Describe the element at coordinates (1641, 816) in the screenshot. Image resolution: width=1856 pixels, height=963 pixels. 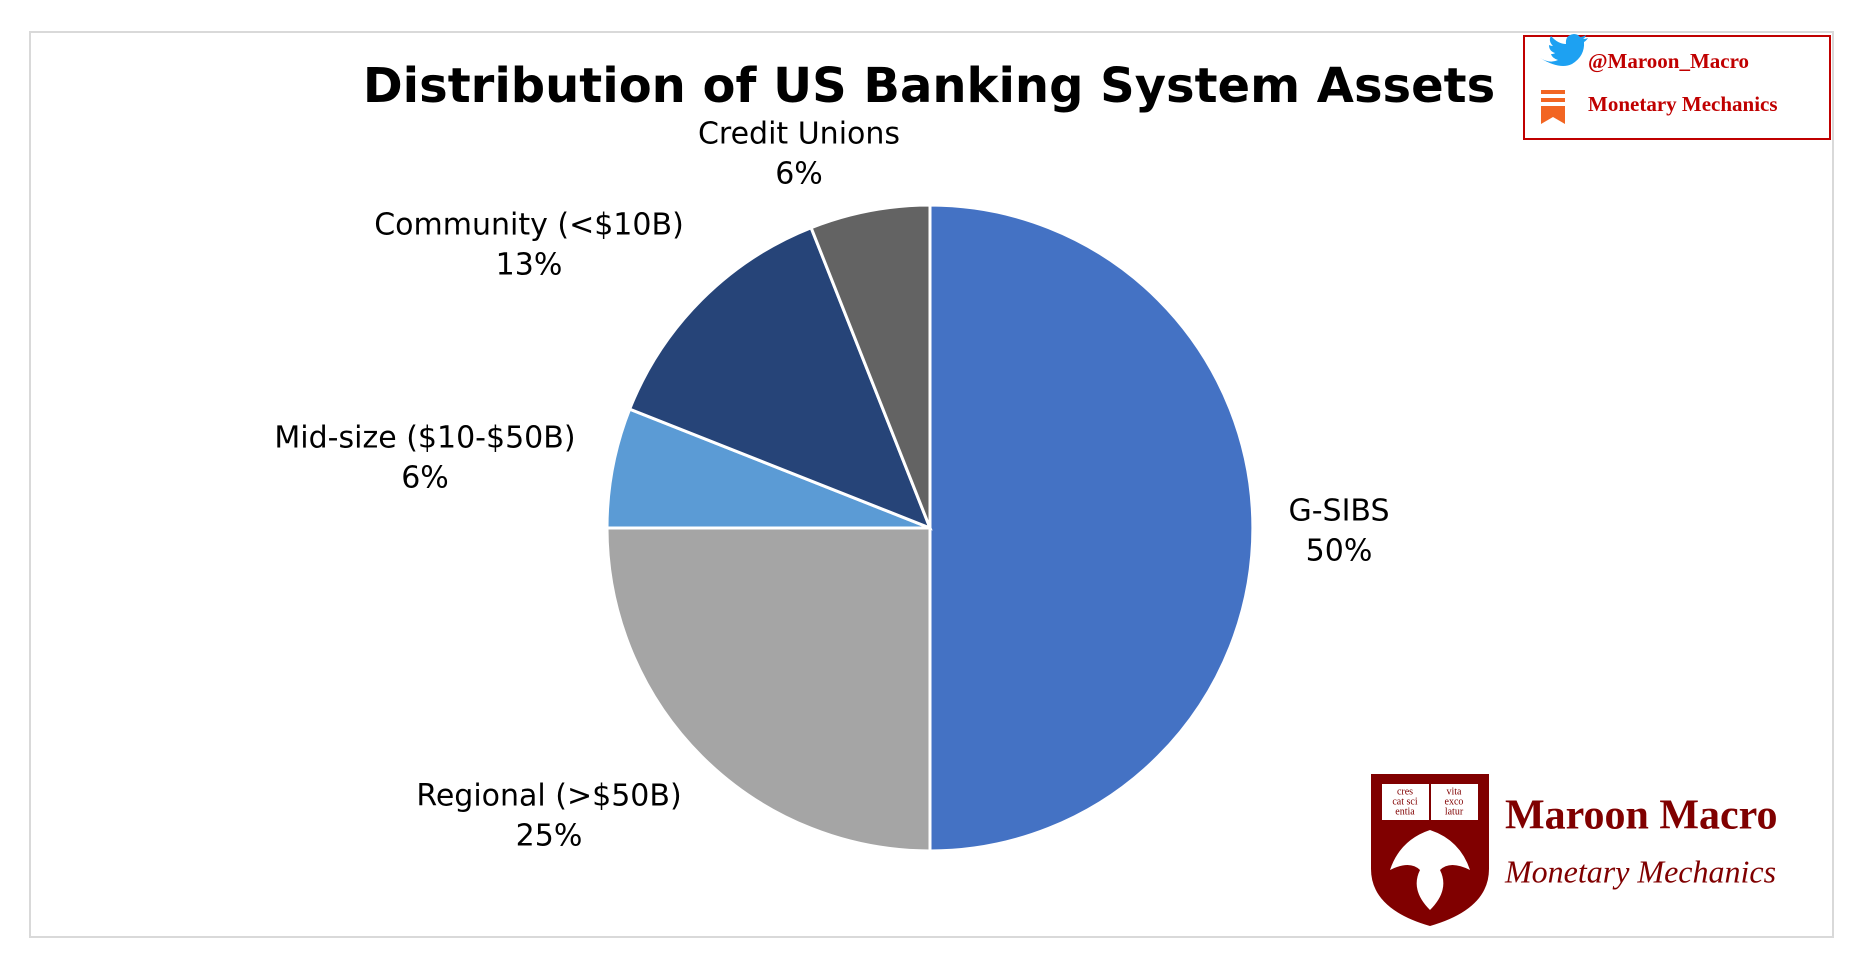
I see `logo-title: Maroon Macro` at that location.